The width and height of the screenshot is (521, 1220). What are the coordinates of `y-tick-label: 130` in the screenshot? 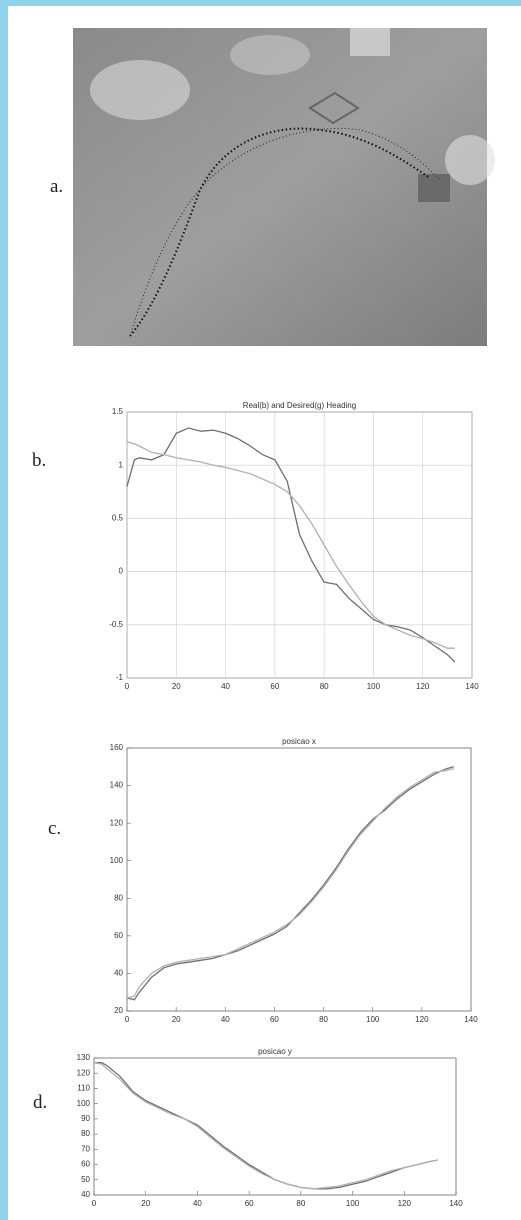 It's located at (84, 1057).